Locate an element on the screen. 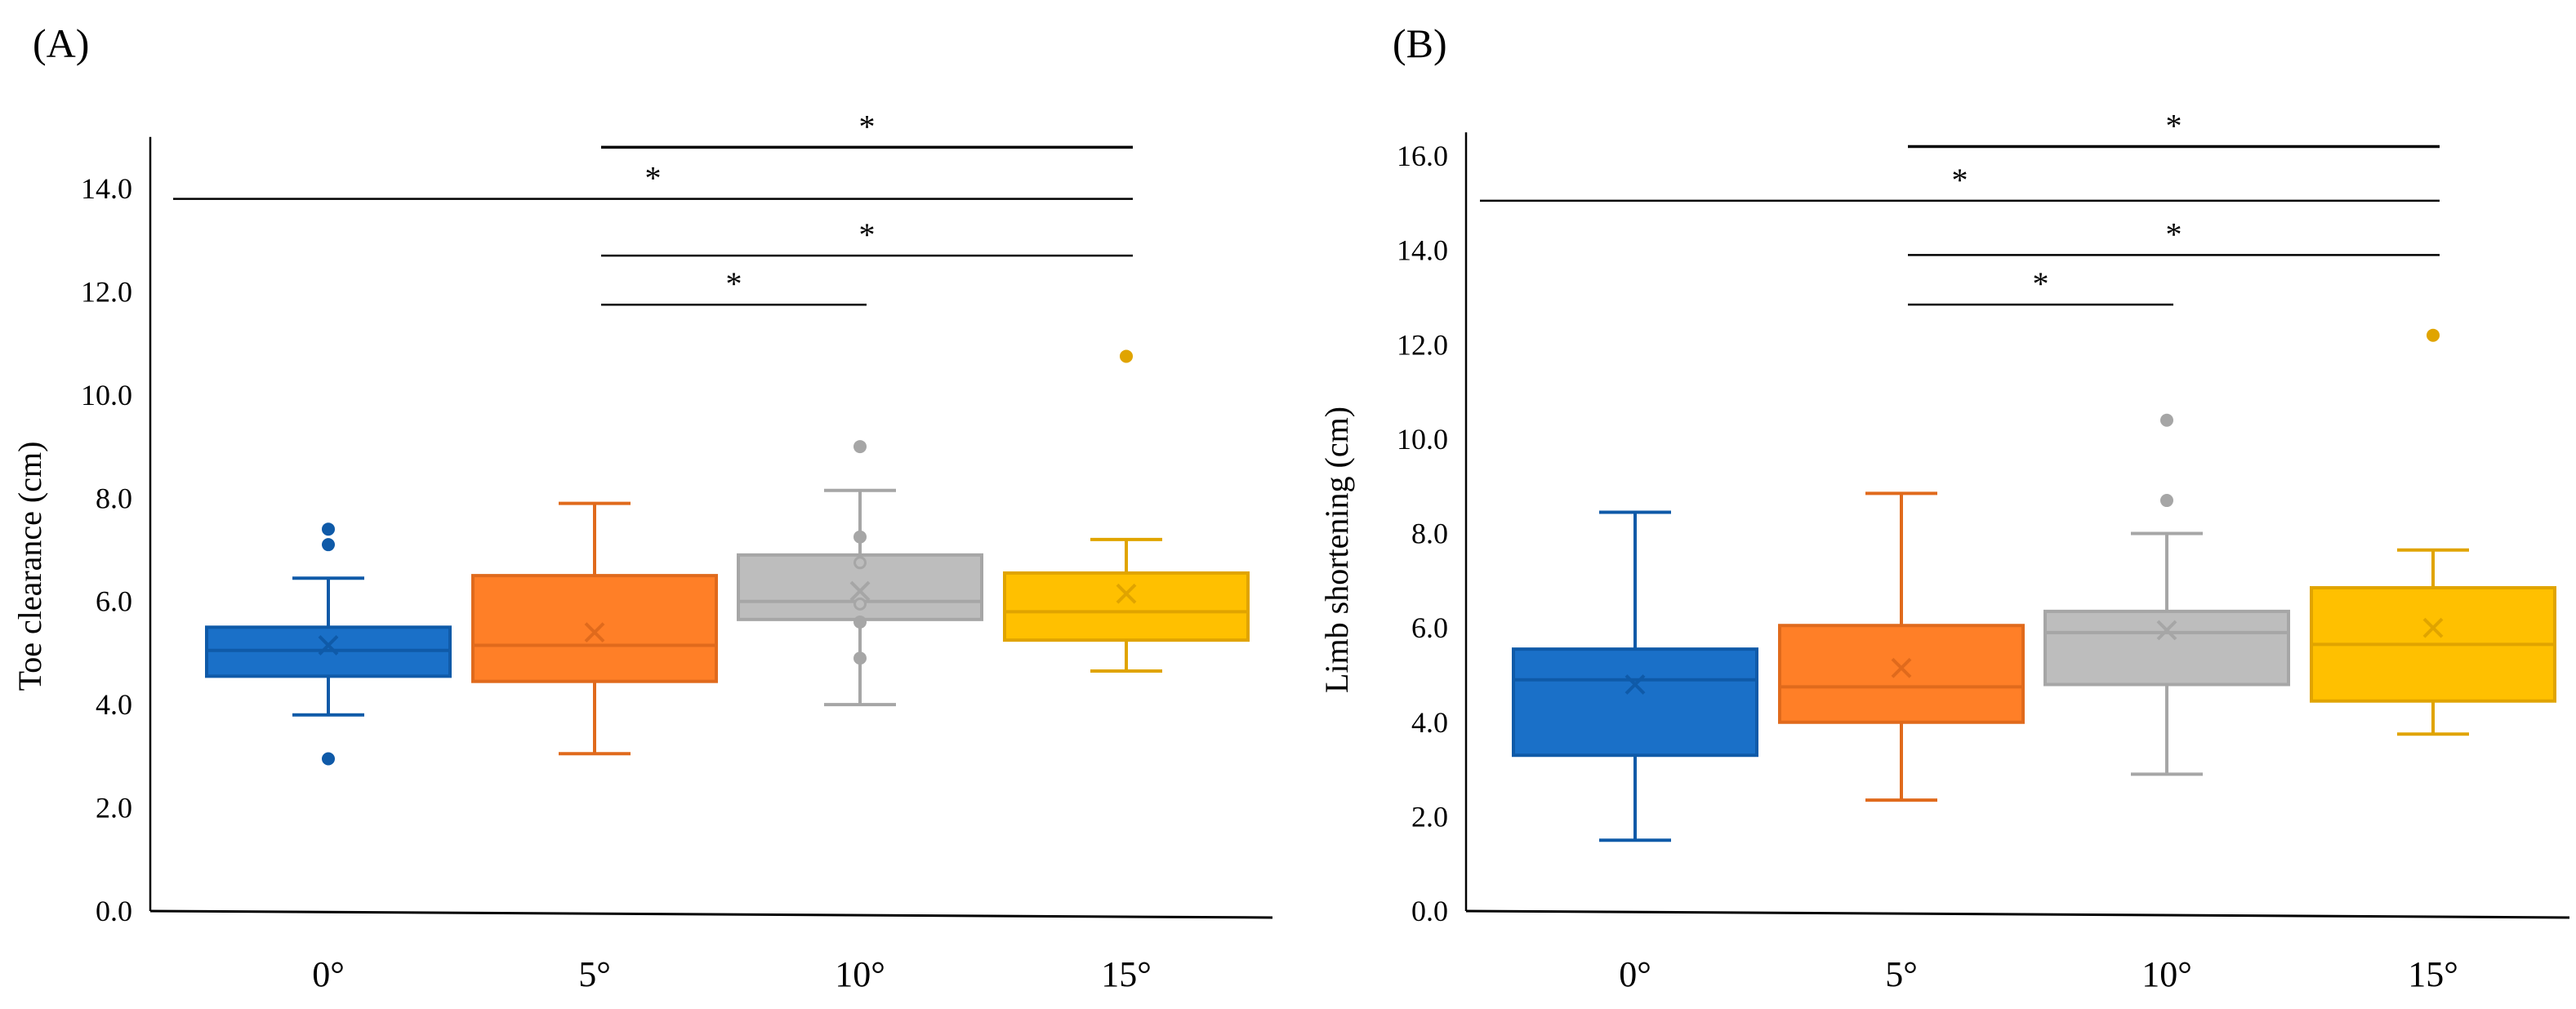 The height and width of the screenshot is (1009, 2576). y-axis-label: Limb shortening (cm) is located at coordinates (1336, 550).